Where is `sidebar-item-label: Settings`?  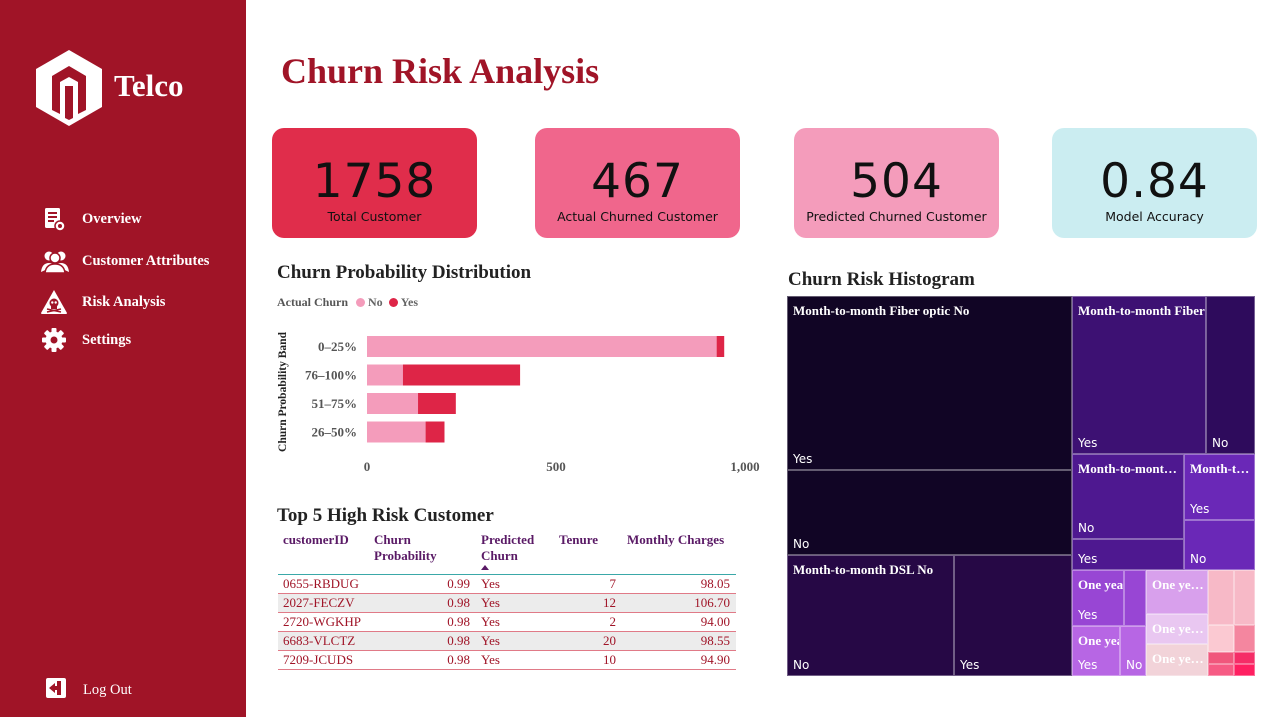
sidebar-item-label: Settings is located at coordinates (107, 339).